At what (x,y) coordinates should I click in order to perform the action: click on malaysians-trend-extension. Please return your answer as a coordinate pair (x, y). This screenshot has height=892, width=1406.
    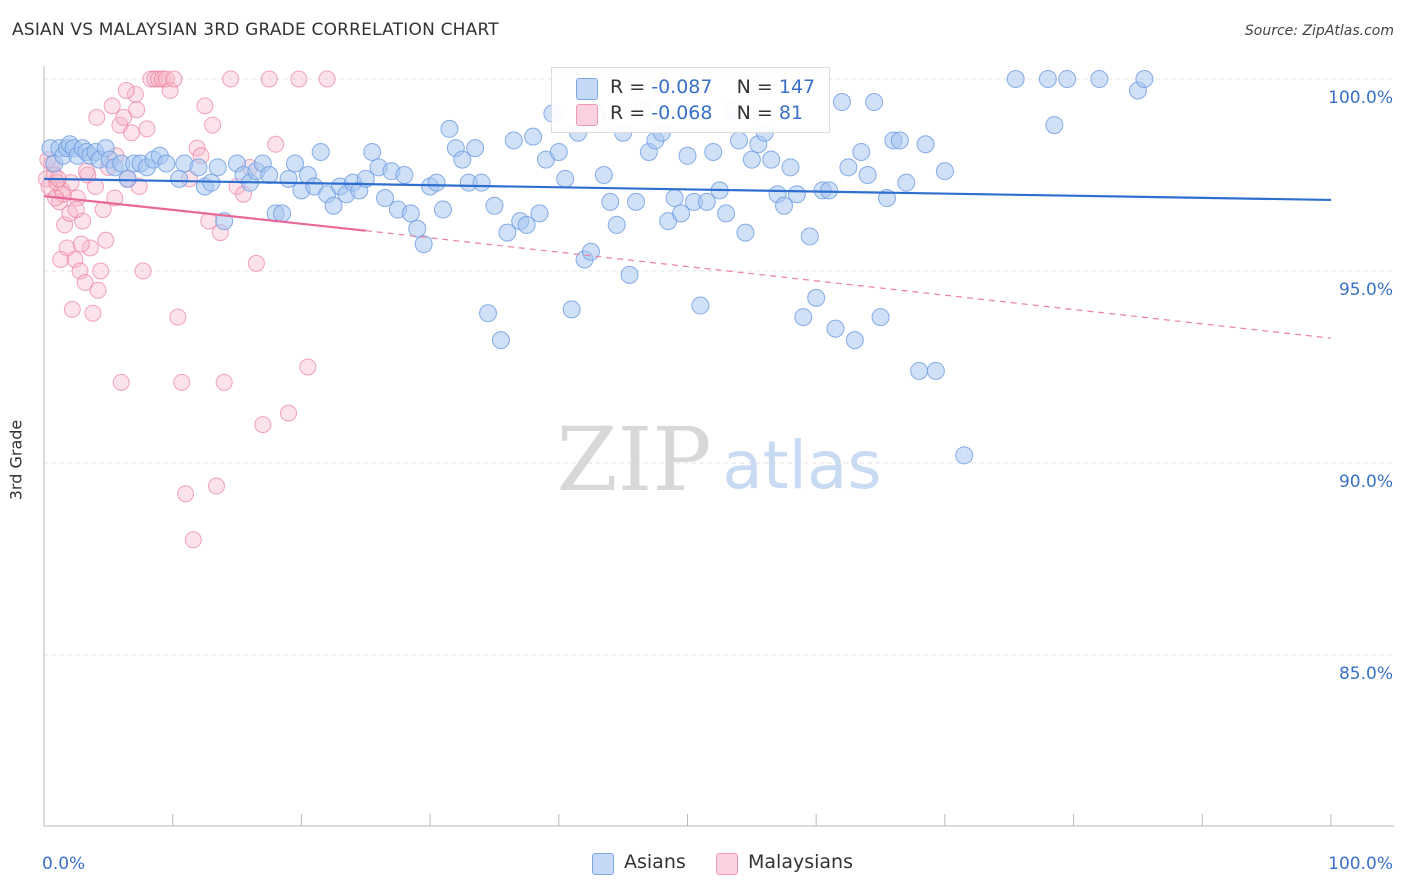
    Looking at the image, I should click on (848, 284).